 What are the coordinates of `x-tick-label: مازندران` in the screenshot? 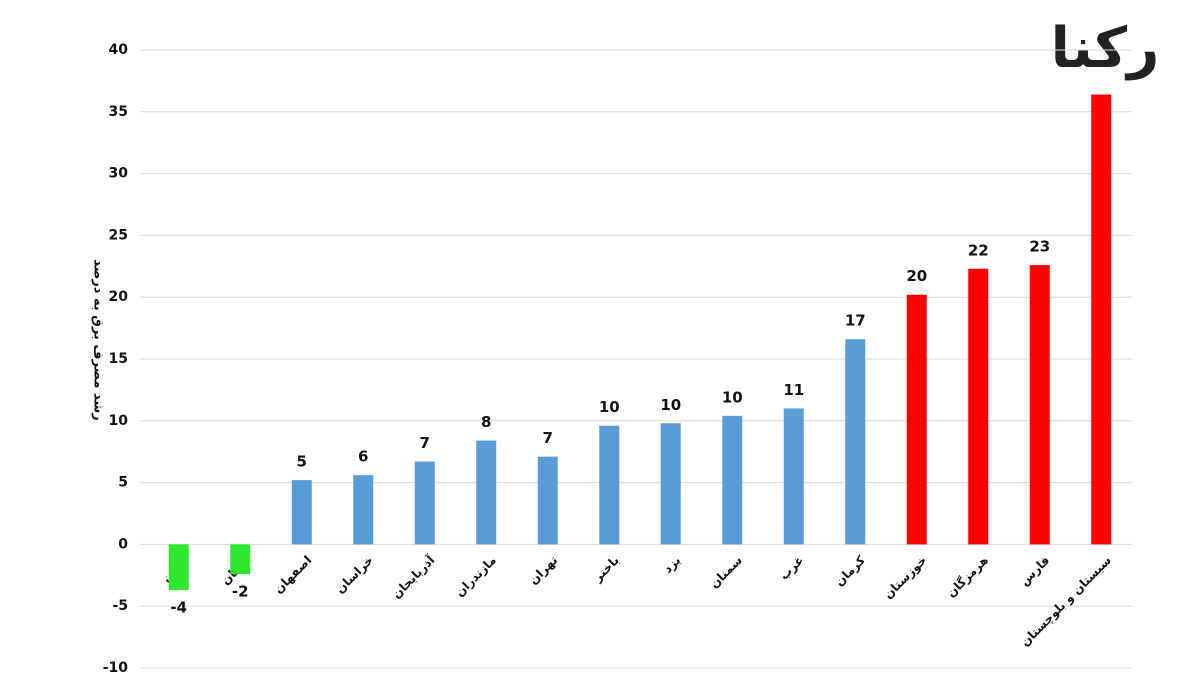 It's located at (475, 576).